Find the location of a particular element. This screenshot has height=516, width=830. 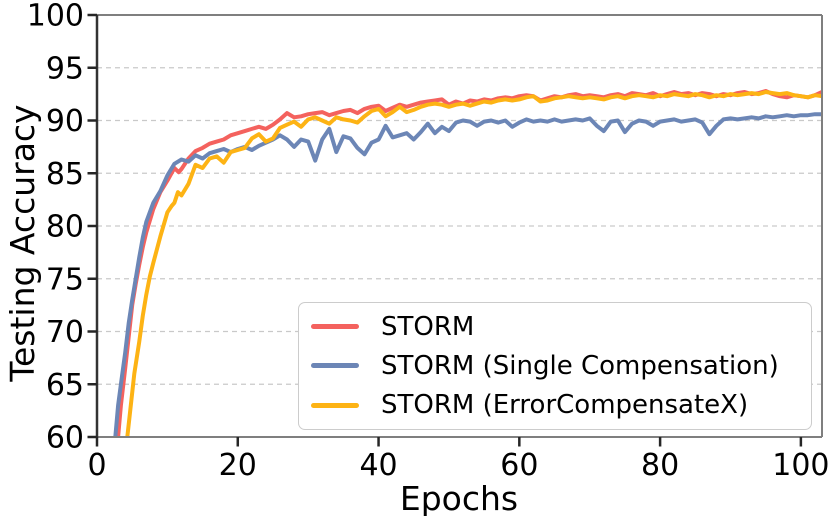

y-tick-label: 90 is located at coordinates (65, 121).